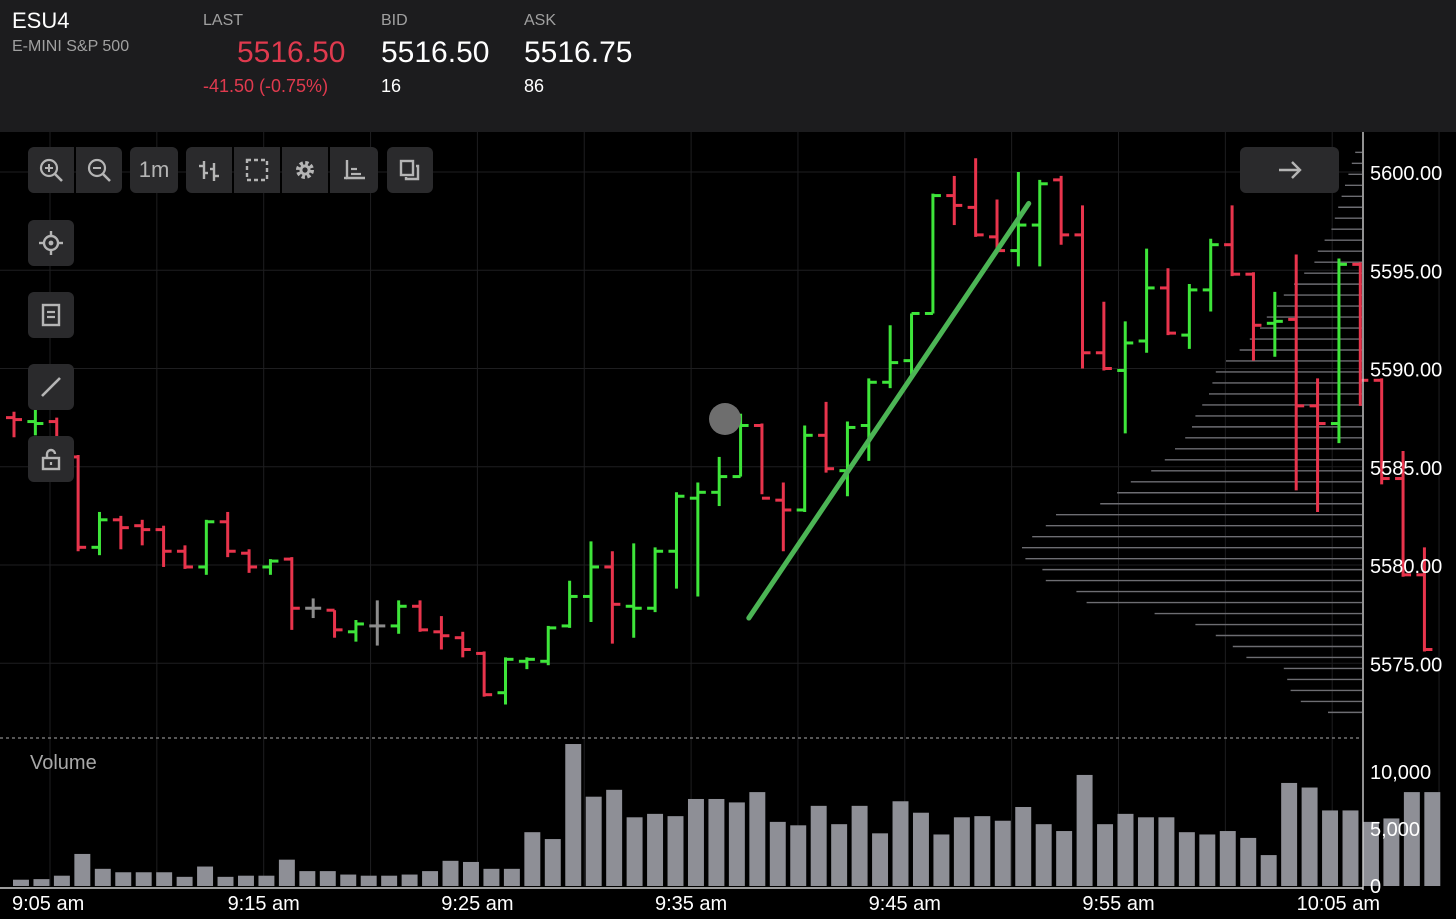 The height and width of the screenshot is (919, 1456). I want to click on crosshair-icon, so click(51, 243).